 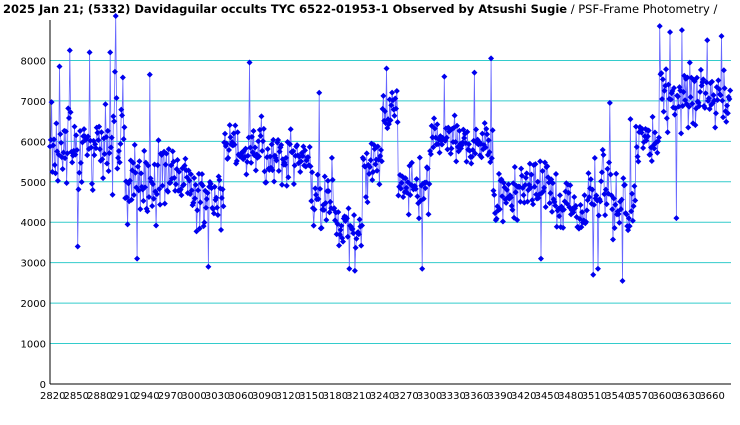 I want to click on y-tick-label: 2000, so click(x=33, y=304).